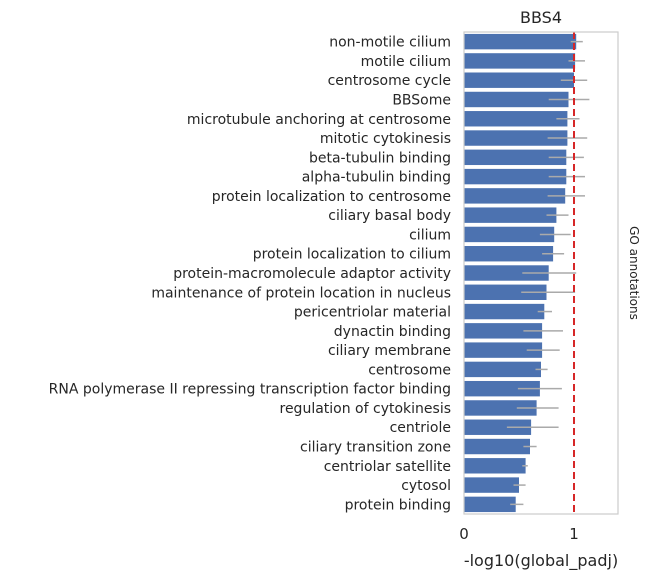 The height and width of the screenshot is (578, 650). Describe the element at coordinates (574, 534) in the screenshot. I see `x-tick-label: 1` at that location.